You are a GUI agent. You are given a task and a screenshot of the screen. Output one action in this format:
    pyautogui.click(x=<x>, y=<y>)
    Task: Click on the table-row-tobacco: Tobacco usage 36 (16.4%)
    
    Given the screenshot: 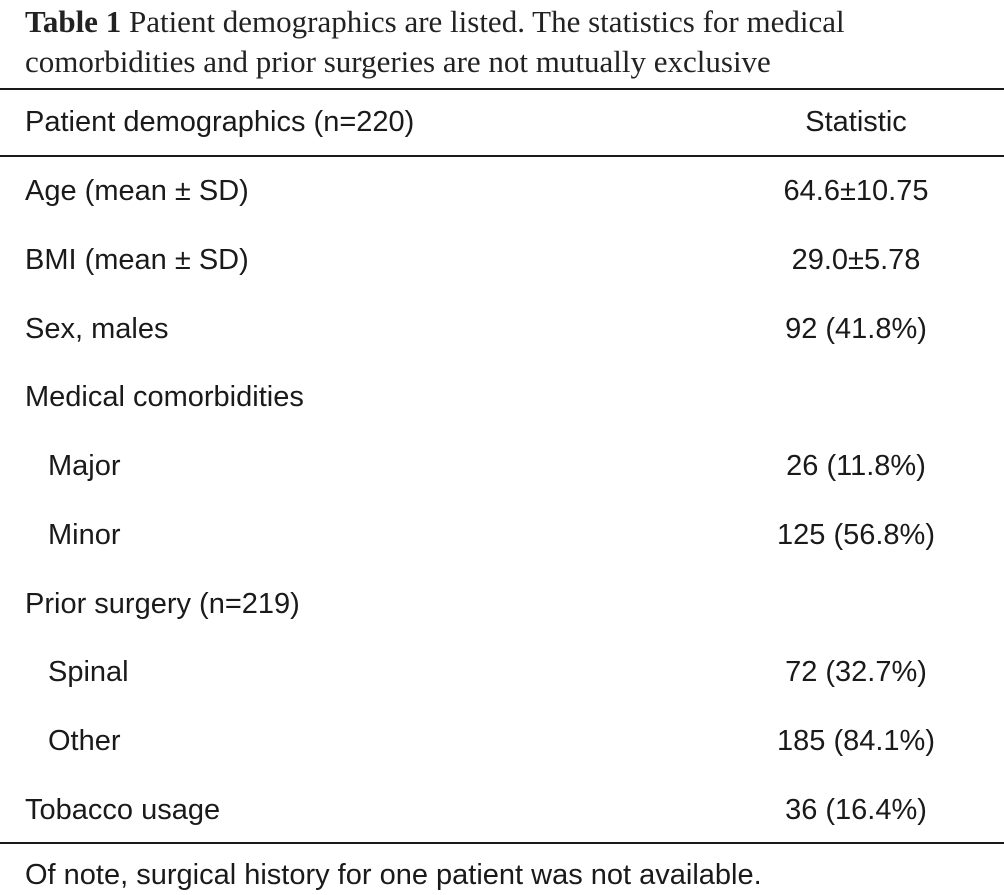 What is the action you would take?
    pyautogui.click(x=502, y=810)
    